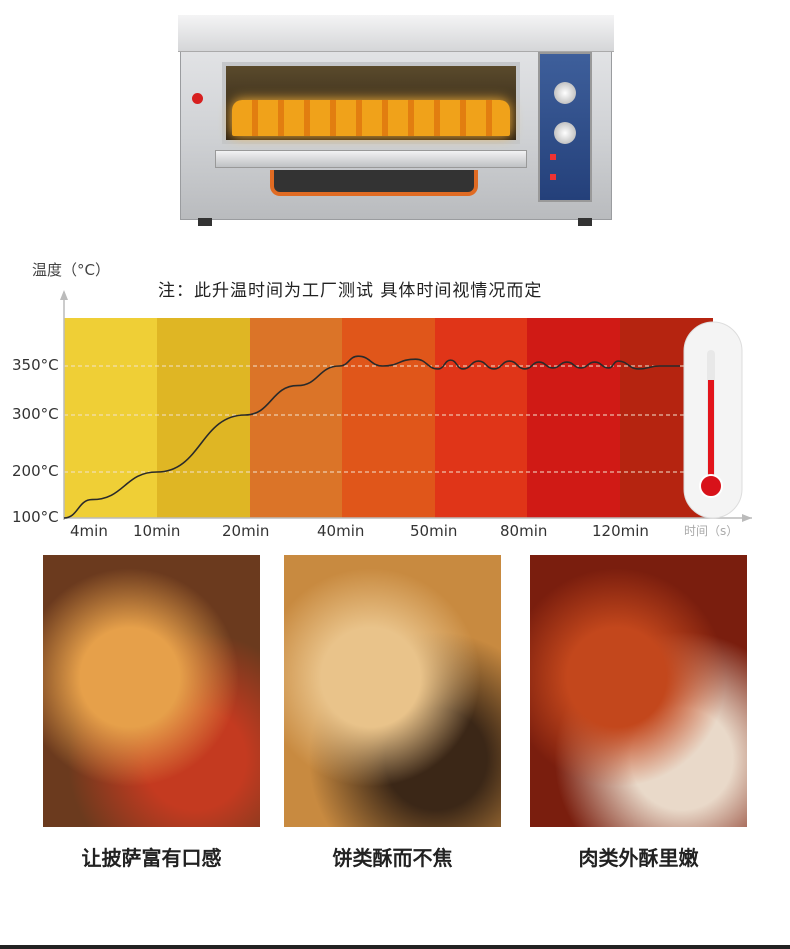 Image resolution: width=790 pixels, height=949 pixels. Describe the element at coordinates (711, 486) in the screenshot. I see `thermometer-bulb` at that location.